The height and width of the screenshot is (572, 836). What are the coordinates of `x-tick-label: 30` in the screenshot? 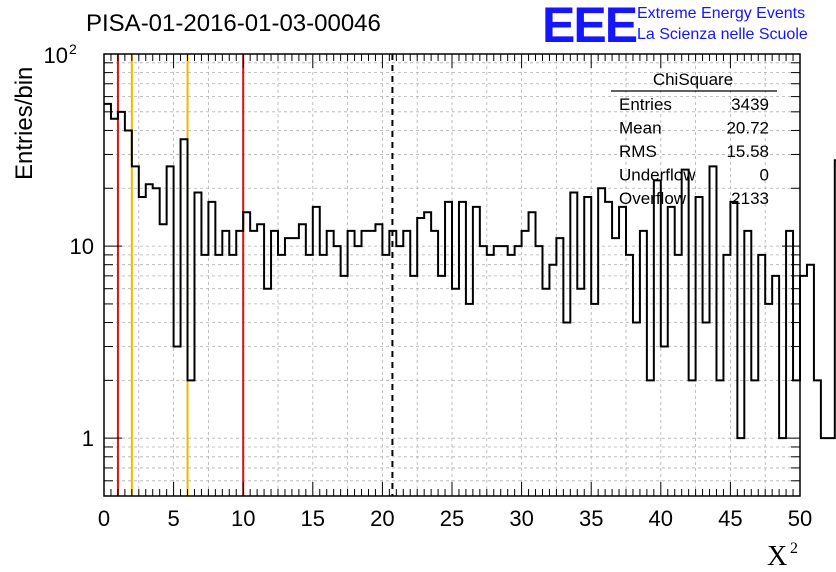 It's located at (521, 518).